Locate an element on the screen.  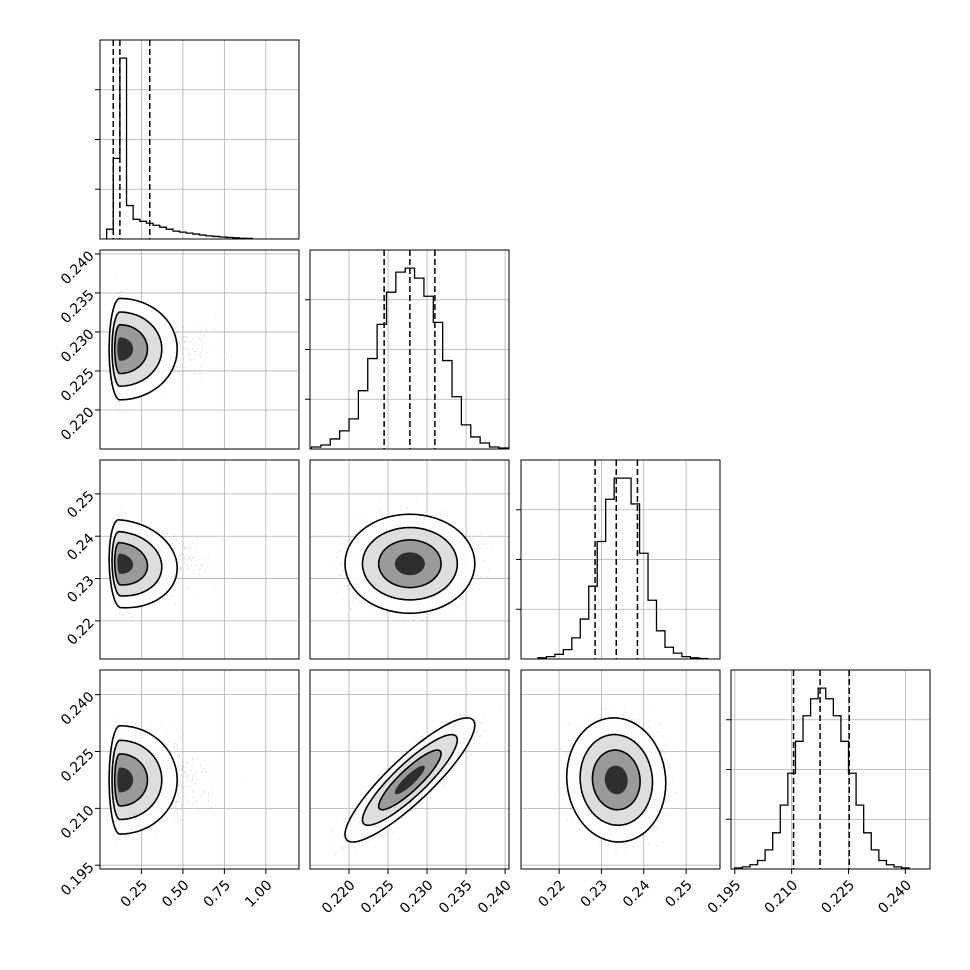
x-tick-label: 0.220 is located at coordinates (339, 897).